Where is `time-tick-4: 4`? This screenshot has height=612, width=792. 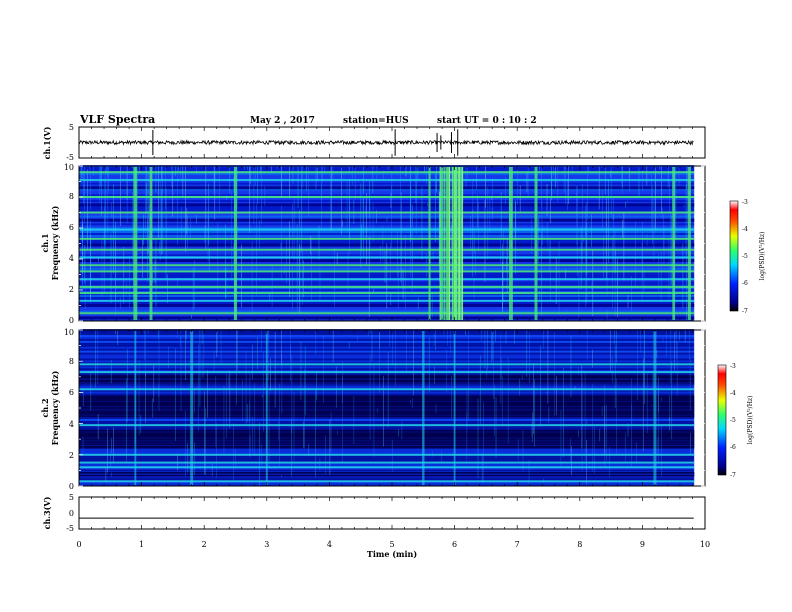 time-tick-4: 4 is located at coordinates (329, 544).